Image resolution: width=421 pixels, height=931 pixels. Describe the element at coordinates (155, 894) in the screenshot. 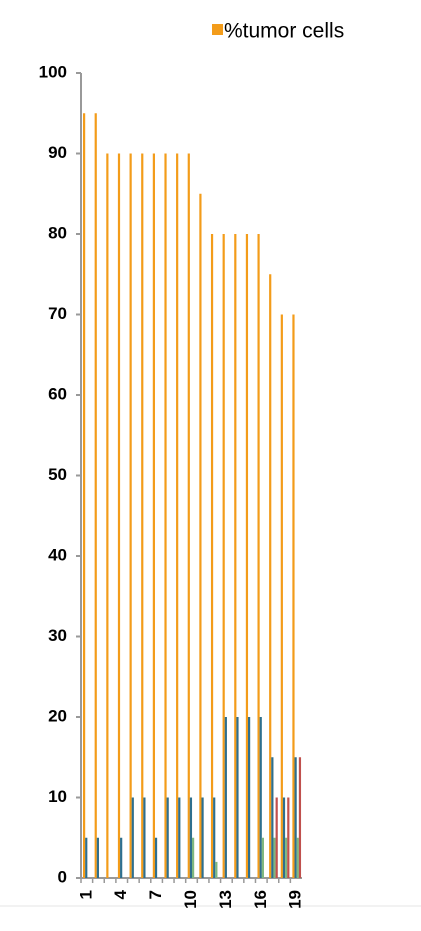

I see `x-tick-label: 7` at that location.